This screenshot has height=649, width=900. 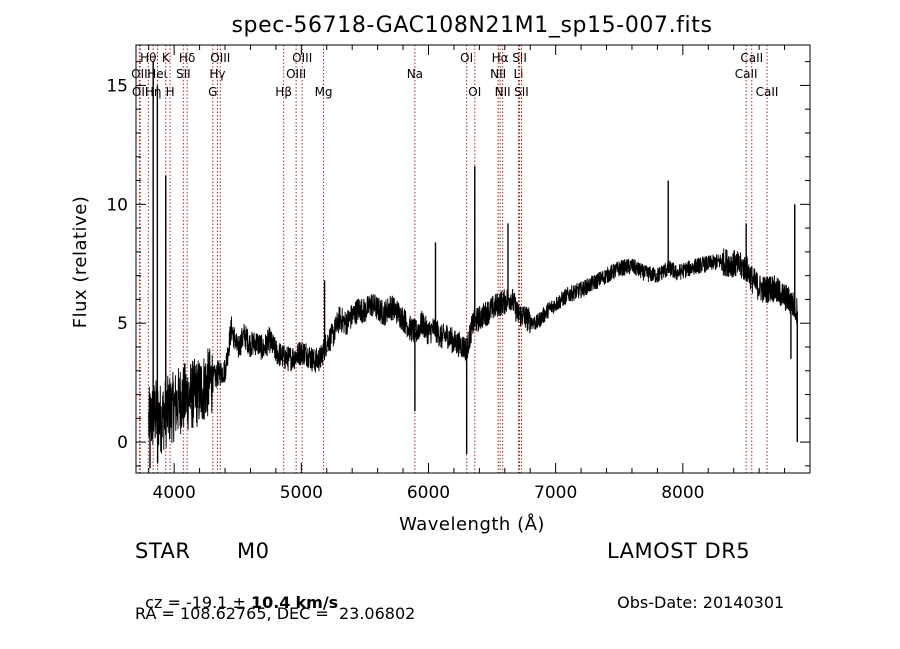 I want to click on line-marker-label-0: OII, so click(x=139, y=74).